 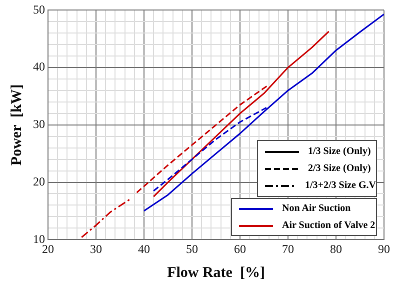 What do you see at coordinates (96, 249) in the screenshot?
I see `x-tick-label: 30` at bounding box center [96, 249].